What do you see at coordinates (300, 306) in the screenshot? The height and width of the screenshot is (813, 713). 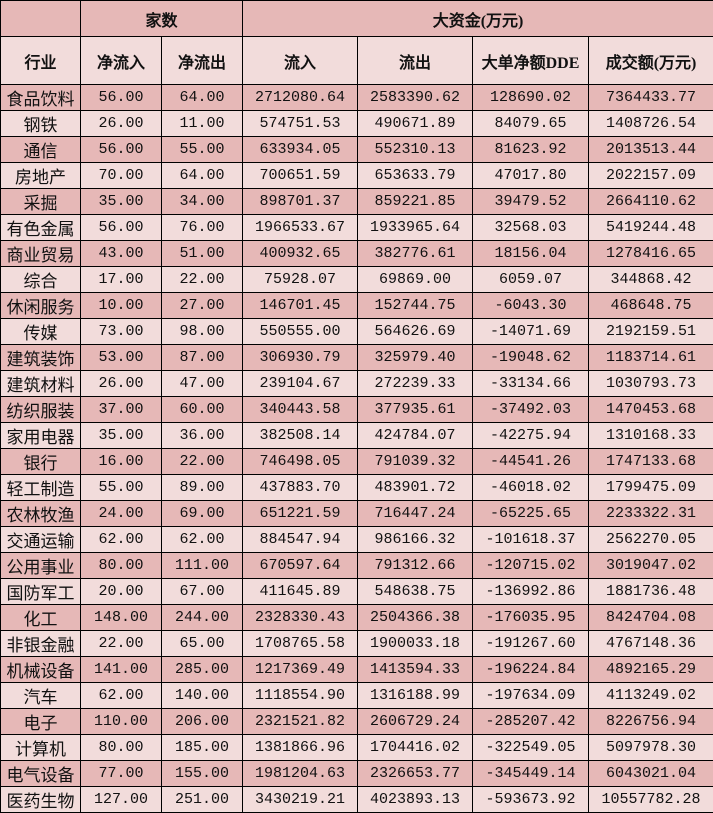 I see `inflow-cell: 146701.45` at bounding box center [300, 306].